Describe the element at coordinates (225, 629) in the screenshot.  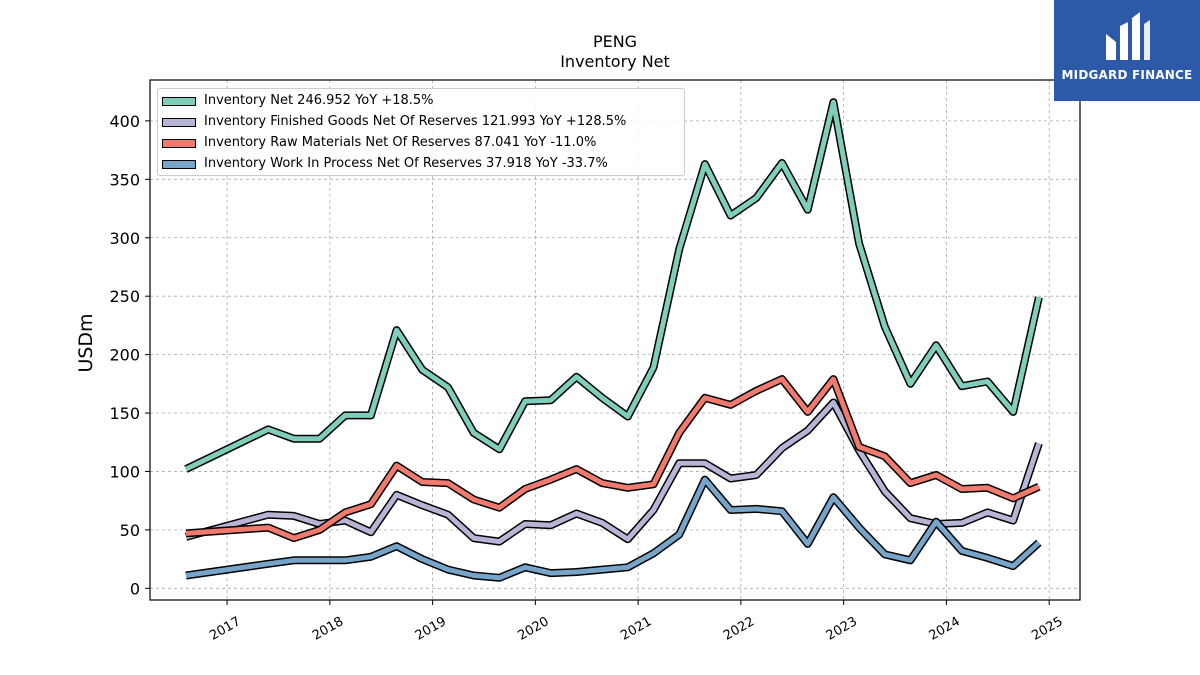
I see `x-tick-label: 2017` at that location.